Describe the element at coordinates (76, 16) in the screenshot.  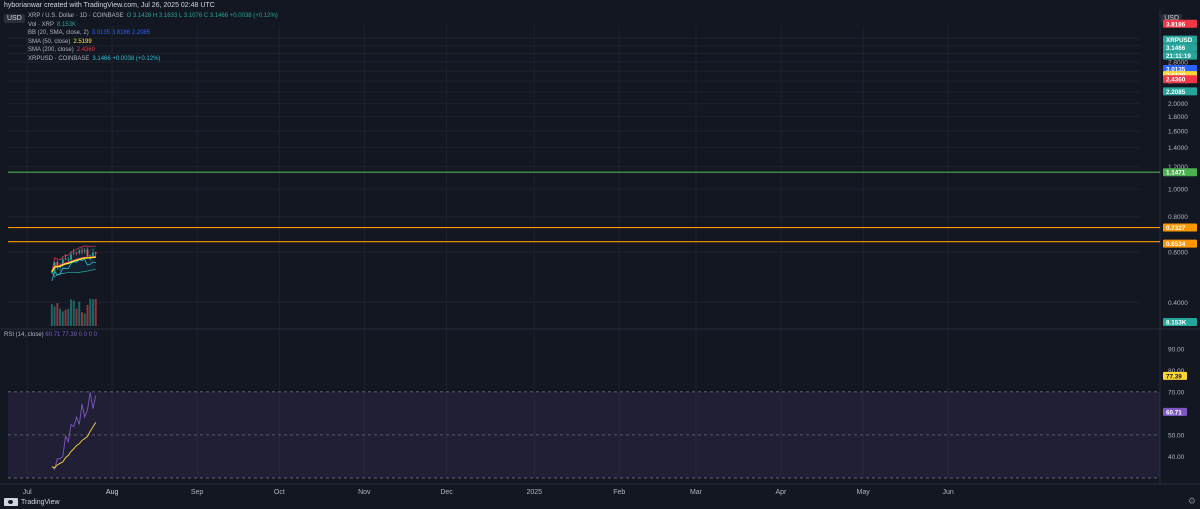
I see `legend-name: XRP / U.S. Dollar · 1D · COINBASE` at that location.